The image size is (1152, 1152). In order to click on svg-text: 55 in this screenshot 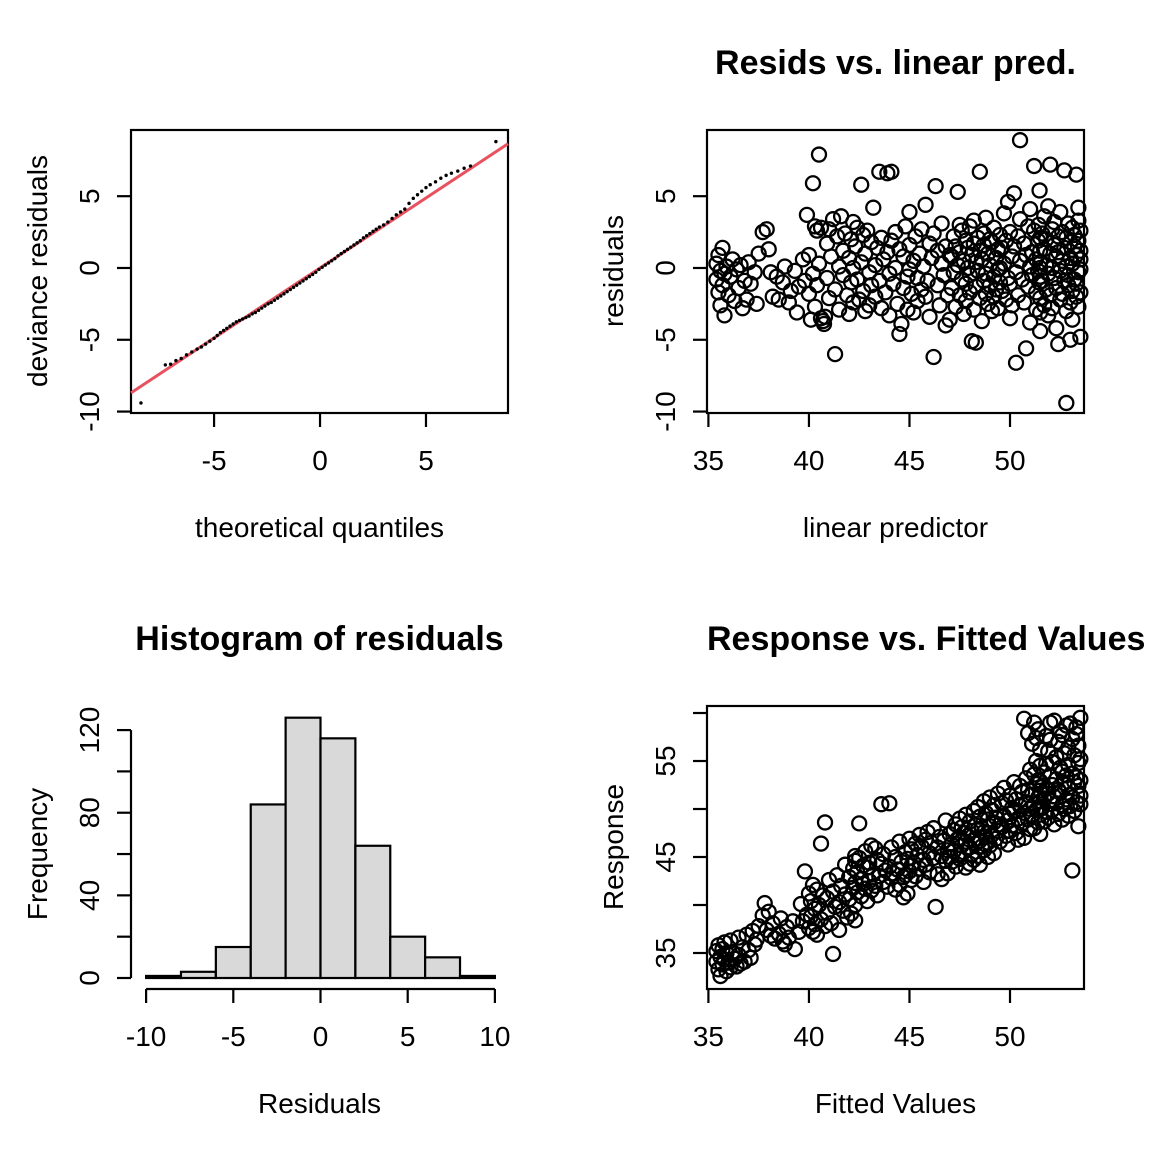, I will do `click(665, 760)`.